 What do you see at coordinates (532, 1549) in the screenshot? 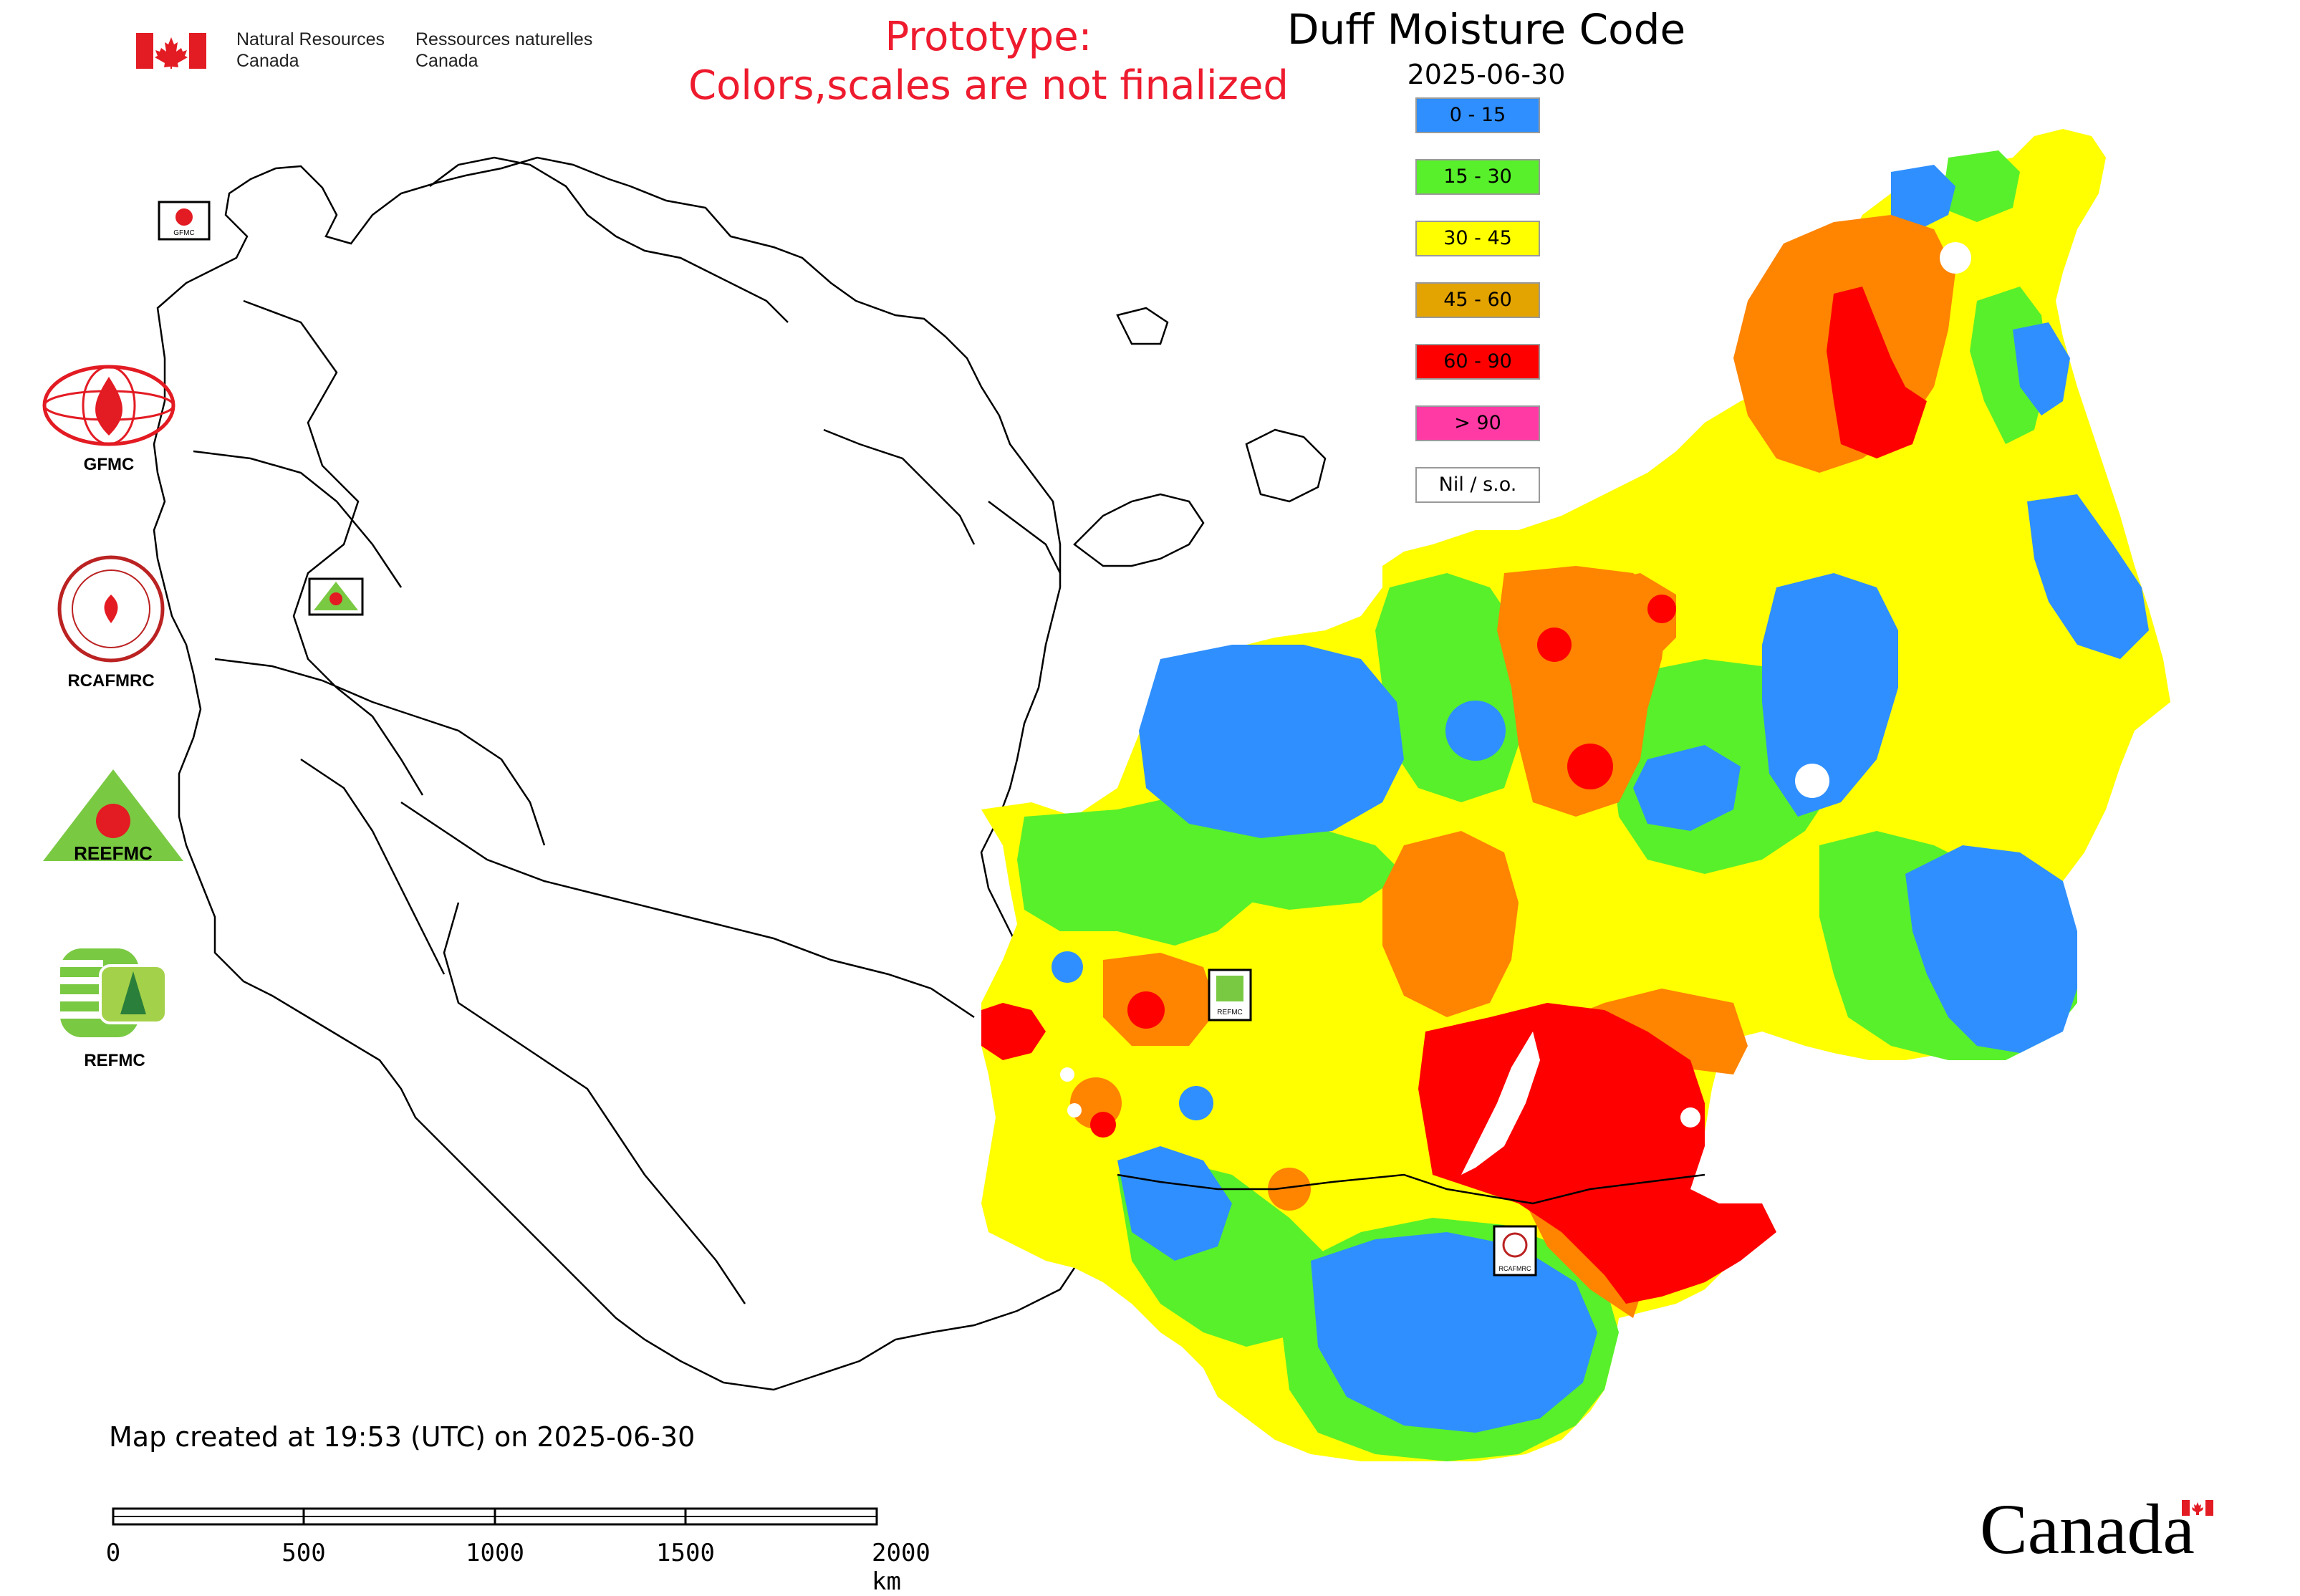
I see `scale-bar: 0 500 1000 1500 2000 km` at bounding box center [532, 1549].